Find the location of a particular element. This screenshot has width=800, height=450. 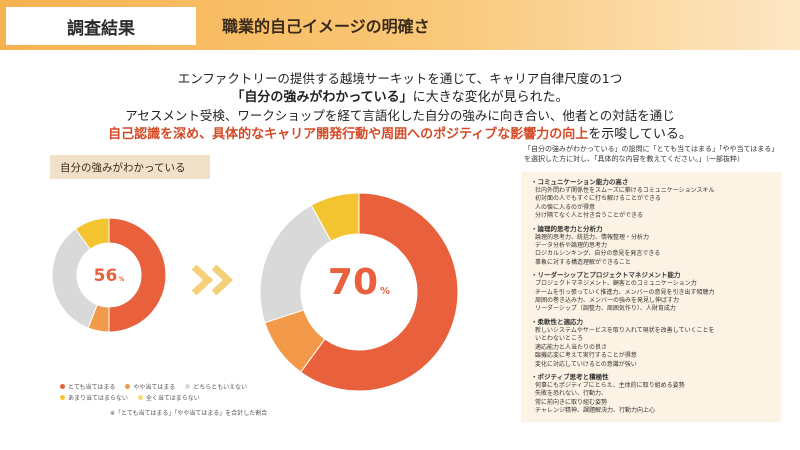

intro-line-4-highlight: 自己認識を深め、具体的なキャリア開発行動や周囲へのポジティブな影響力の向上 is located at coordinates (348, 134).